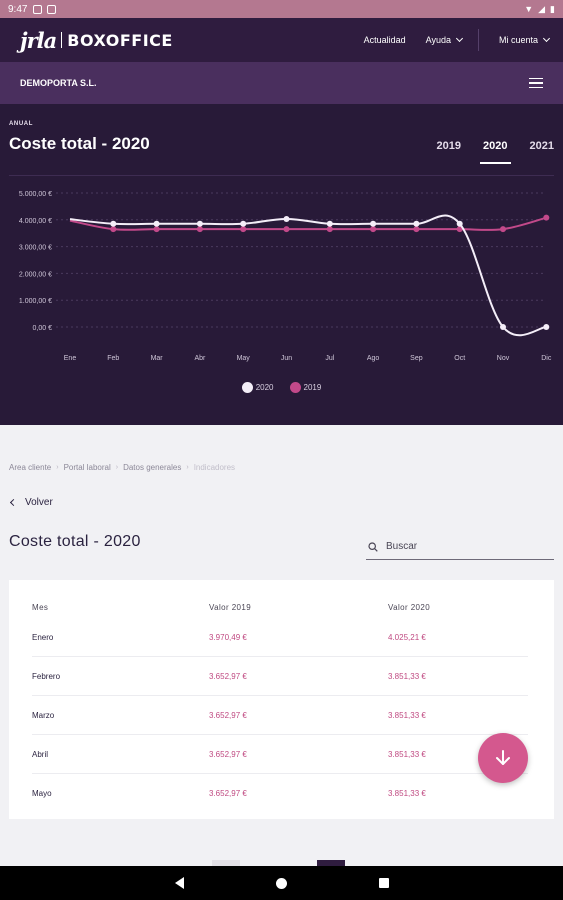 The image size is (563, 900). What do you see at coordinates (541, 146) in the screenshot?
I see `tab-year-2021: 2021` at bounding box center [541, 146].